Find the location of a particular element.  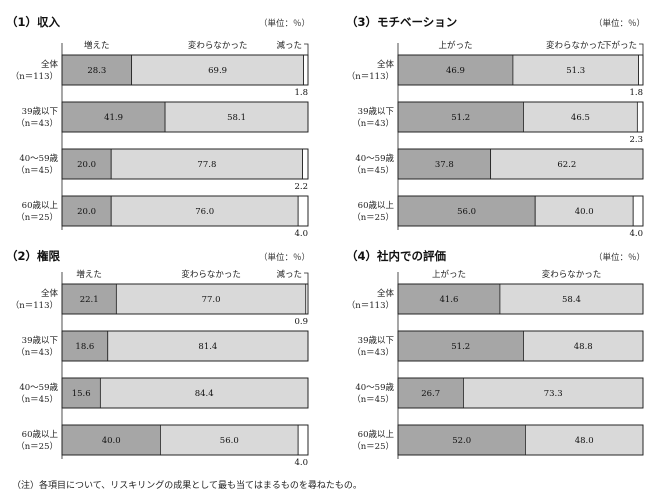

motivation-legend-0: 上がった is located at coordinates (455, 45).